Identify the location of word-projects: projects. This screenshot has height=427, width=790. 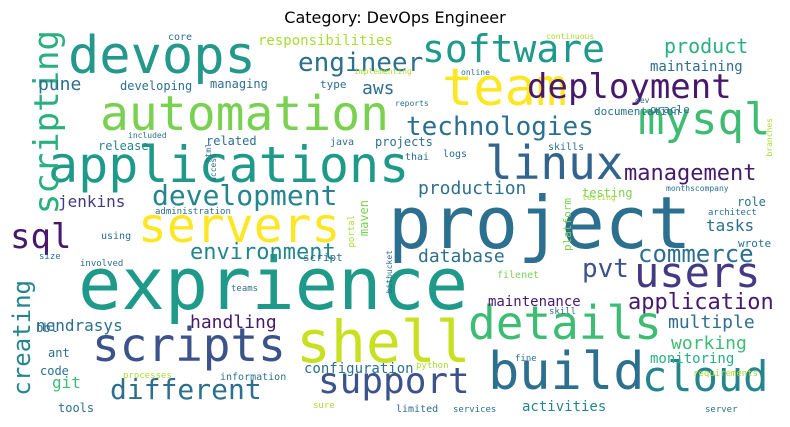
(404, 142).